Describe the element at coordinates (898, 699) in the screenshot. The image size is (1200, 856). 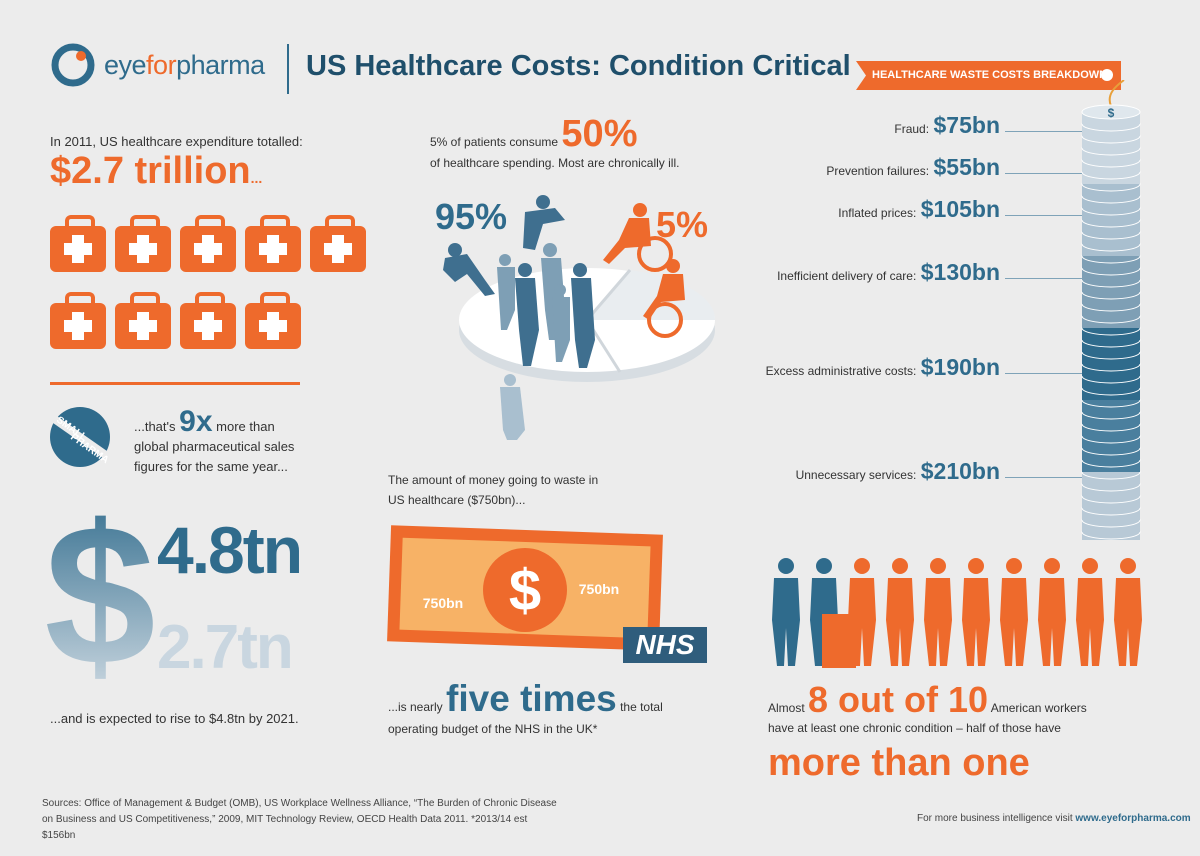
I see `workers-stat: 8 out of 10` at that location.